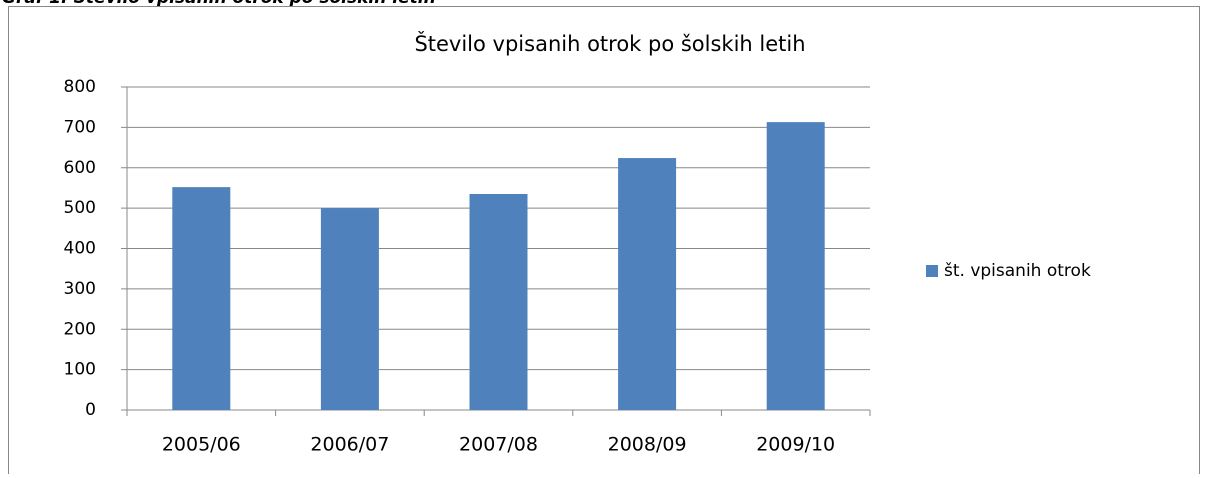 The width and height of the screenshot is (1209, 478). What do you see at coordinates (80, 370) in the screenshot?
I see `y-tick-label: 100` at bounding box center [80, 370].